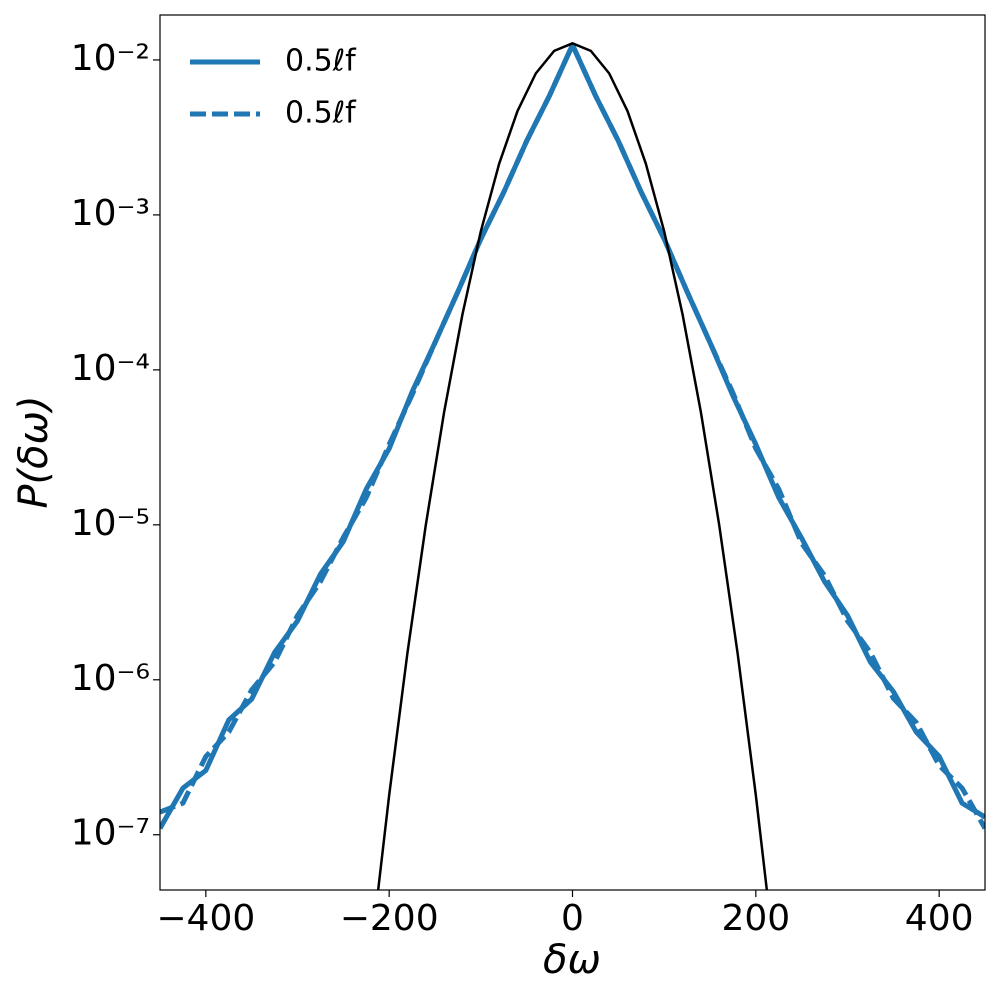 The image size is (1000, 1000). What do you see at coordinates (110, 368) in the screenshot?
I see `y-tick-label: 10⁻⁴` at bounding box center [110, 368].